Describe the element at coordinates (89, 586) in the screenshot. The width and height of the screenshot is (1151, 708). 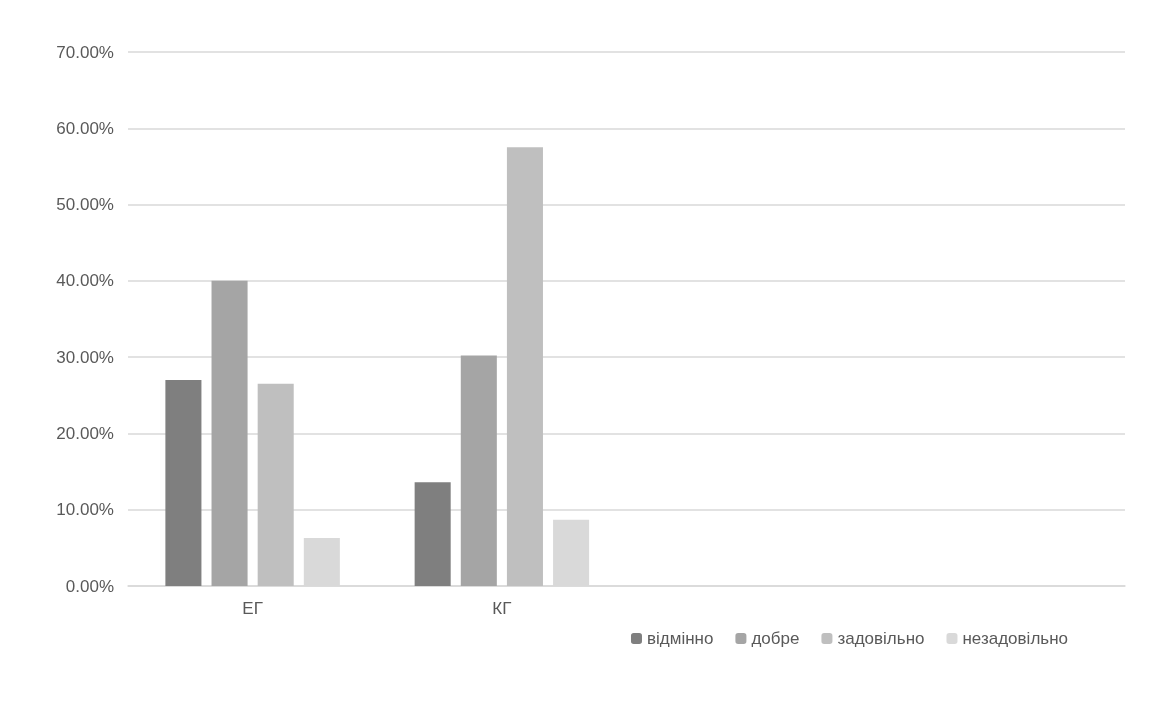
I see `y-tick-label: 0.00%` at that location.